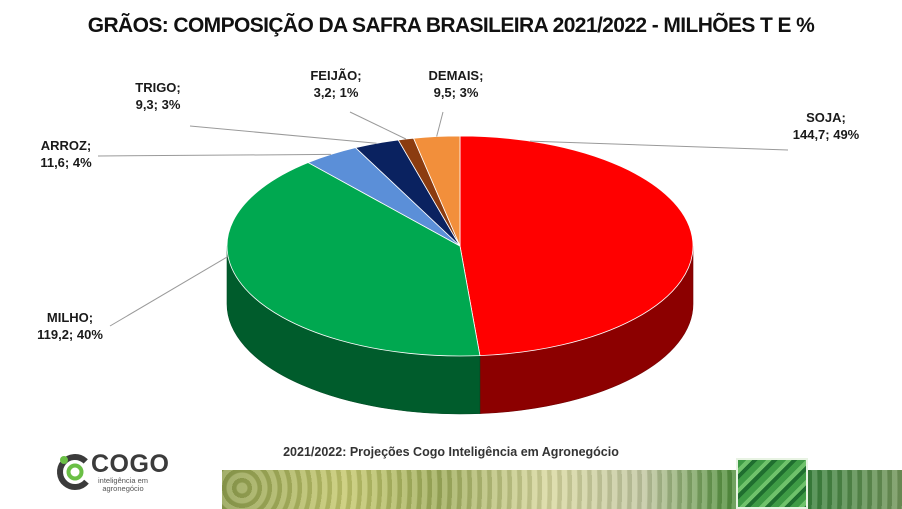  I want to click on data-label-name-demais: DEMAIS;, so click(456, 75).